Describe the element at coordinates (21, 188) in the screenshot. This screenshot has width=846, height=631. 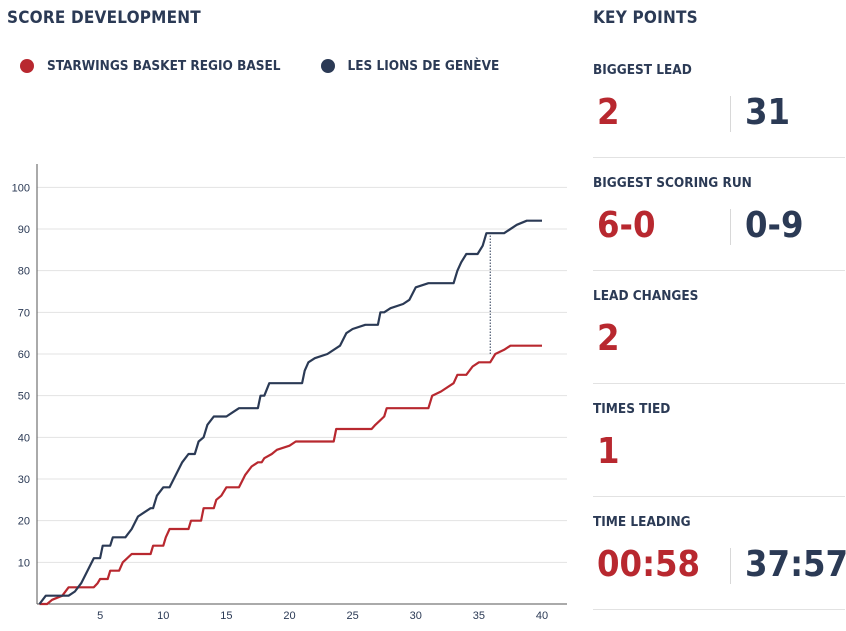
I see `y-tick-label: 100` at that location.